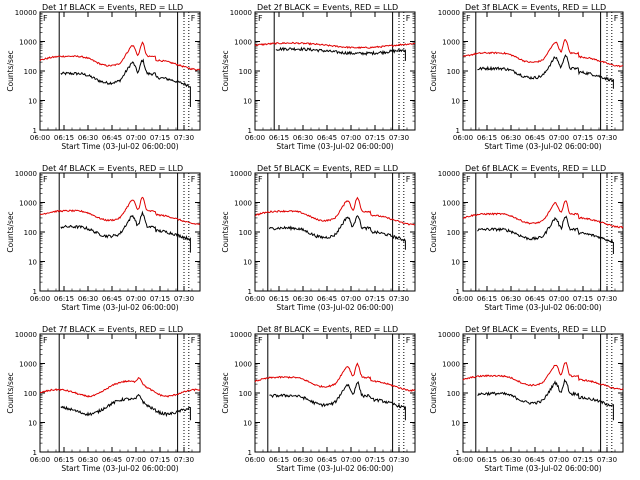 The height and width of the screenshot is (480, 640). What do you see at coordinates (535, 329) in the screenshot?
I see `panel-title: Det 9f BLACK = Events, RED = LLD` at bounding box center [535, 329].